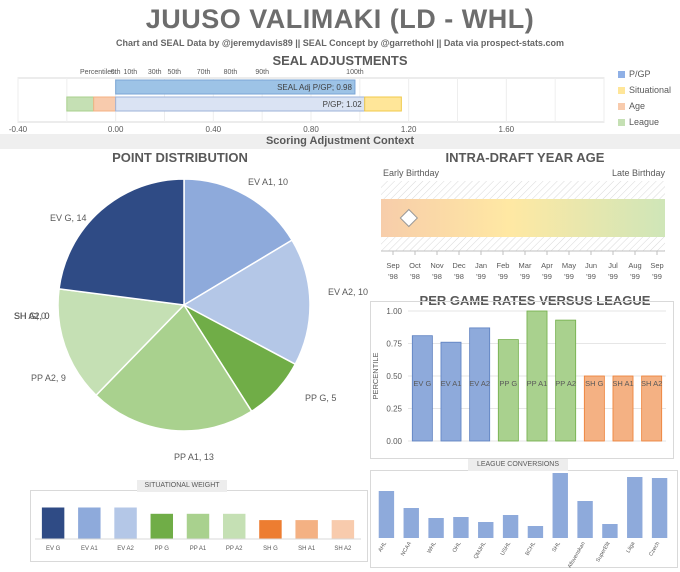 Image resolution: width=680 pixels, height=572 pixels. I want to click on league-conv-tick-label: SuperElit, so click(603, 552).